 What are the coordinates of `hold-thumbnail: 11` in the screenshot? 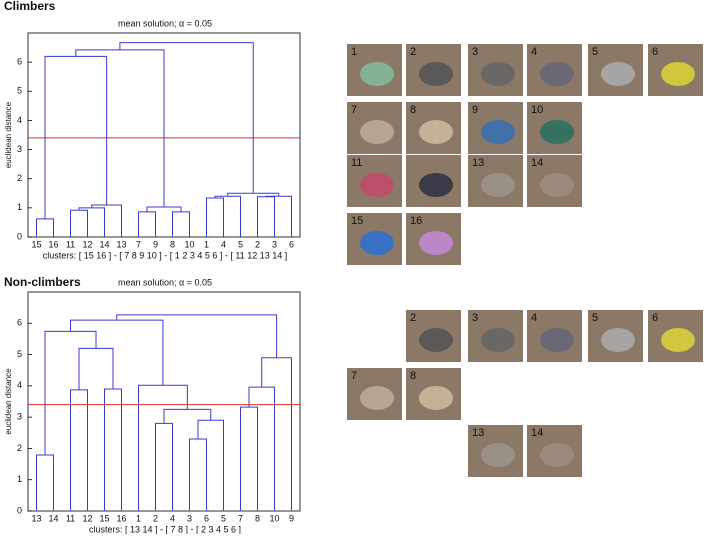 It's located at (374, 181).